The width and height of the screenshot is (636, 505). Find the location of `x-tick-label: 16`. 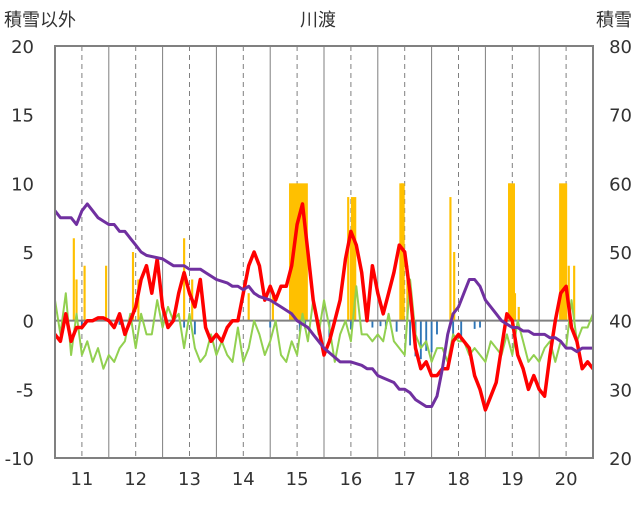

x-tick-label: 16 is located at coordinates (350, 479).